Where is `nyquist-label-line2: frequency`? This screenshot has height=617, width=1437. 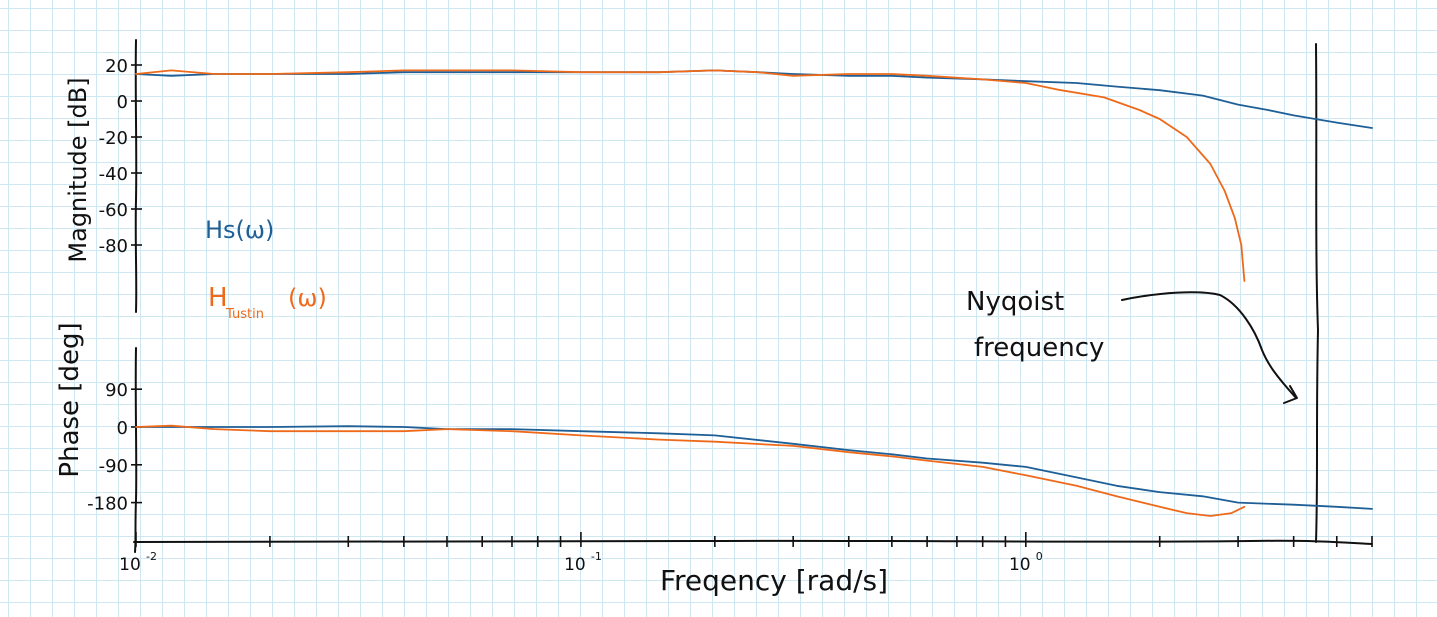 nyquist-label-line2: frequency is located at coordinates (1039, 348).